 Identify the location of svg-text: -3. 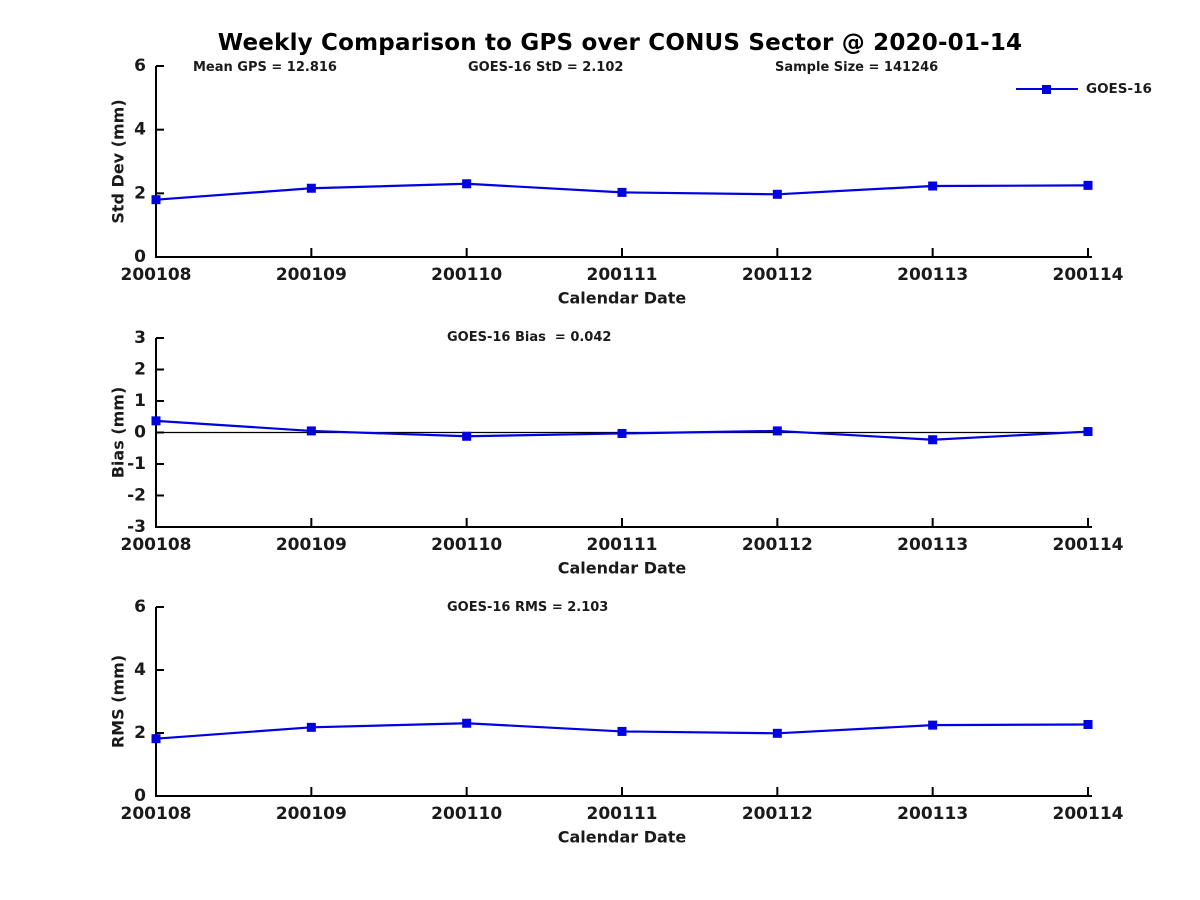
(136, 527).